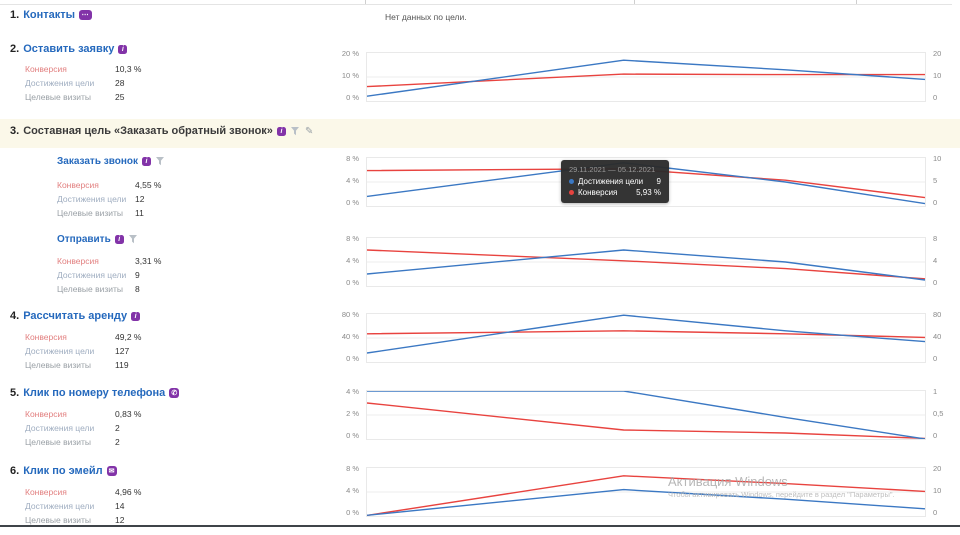 The image size is (960, 535). Describe the element at coordinates (120, 83) in the screenshot. I see `metric-value-reaches: 28` at that location.